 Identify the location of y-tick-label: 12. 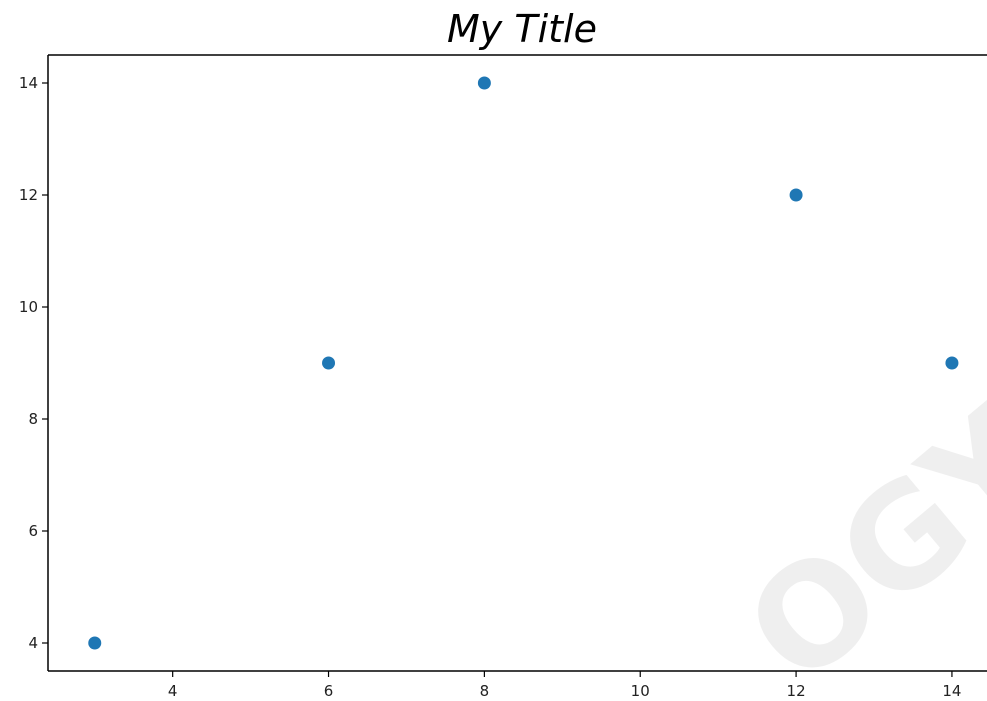
(28, 195).